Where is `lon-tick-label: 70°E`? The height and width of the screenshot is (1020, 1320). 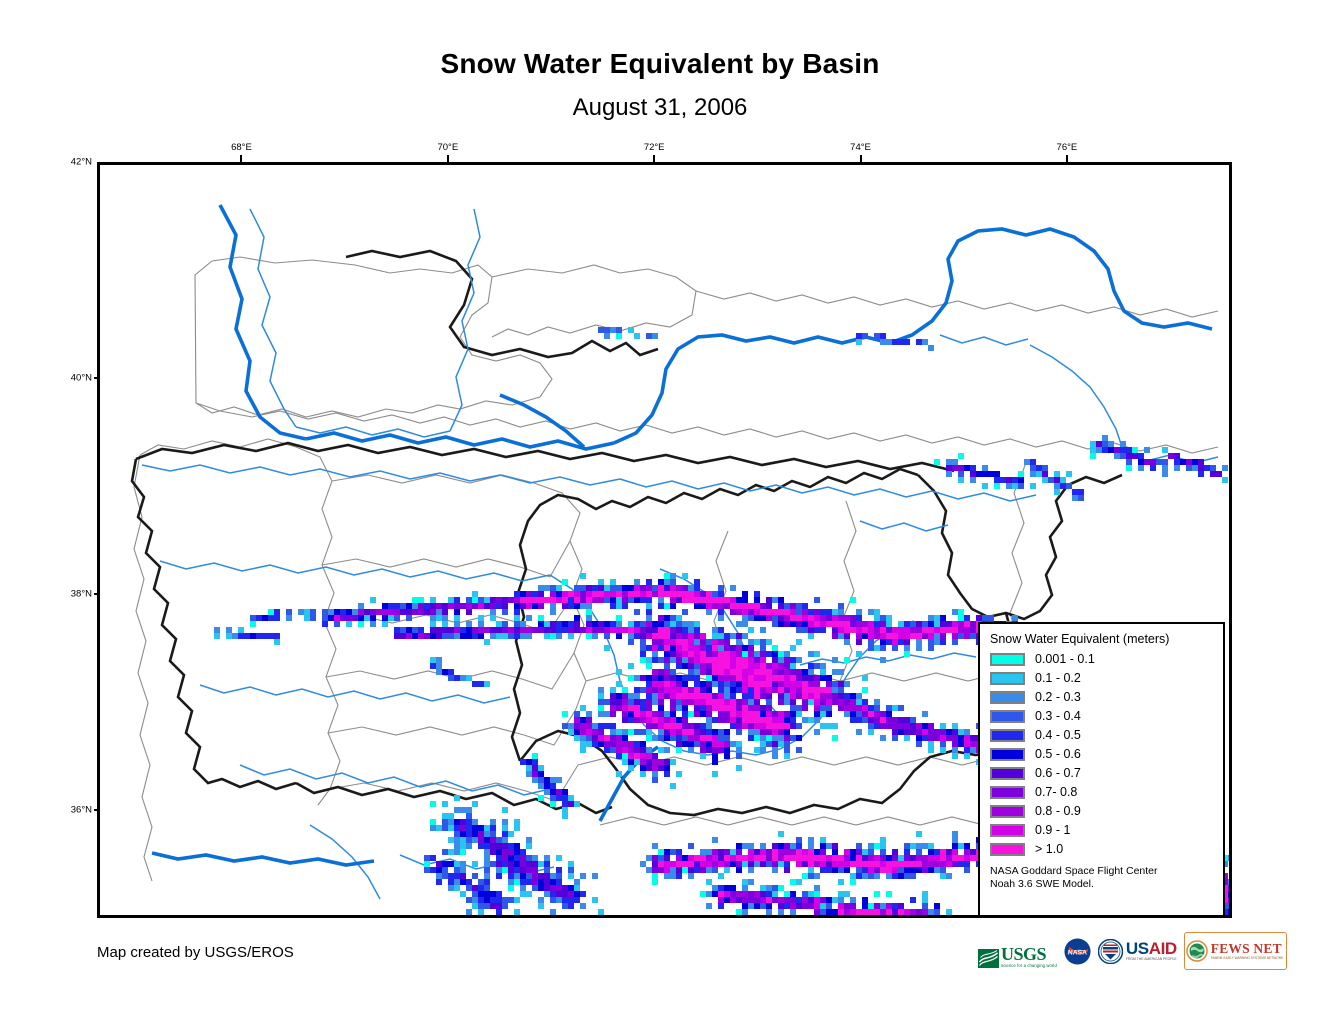 lon-tick-label: 70°E is located at coordinates (448, 147).